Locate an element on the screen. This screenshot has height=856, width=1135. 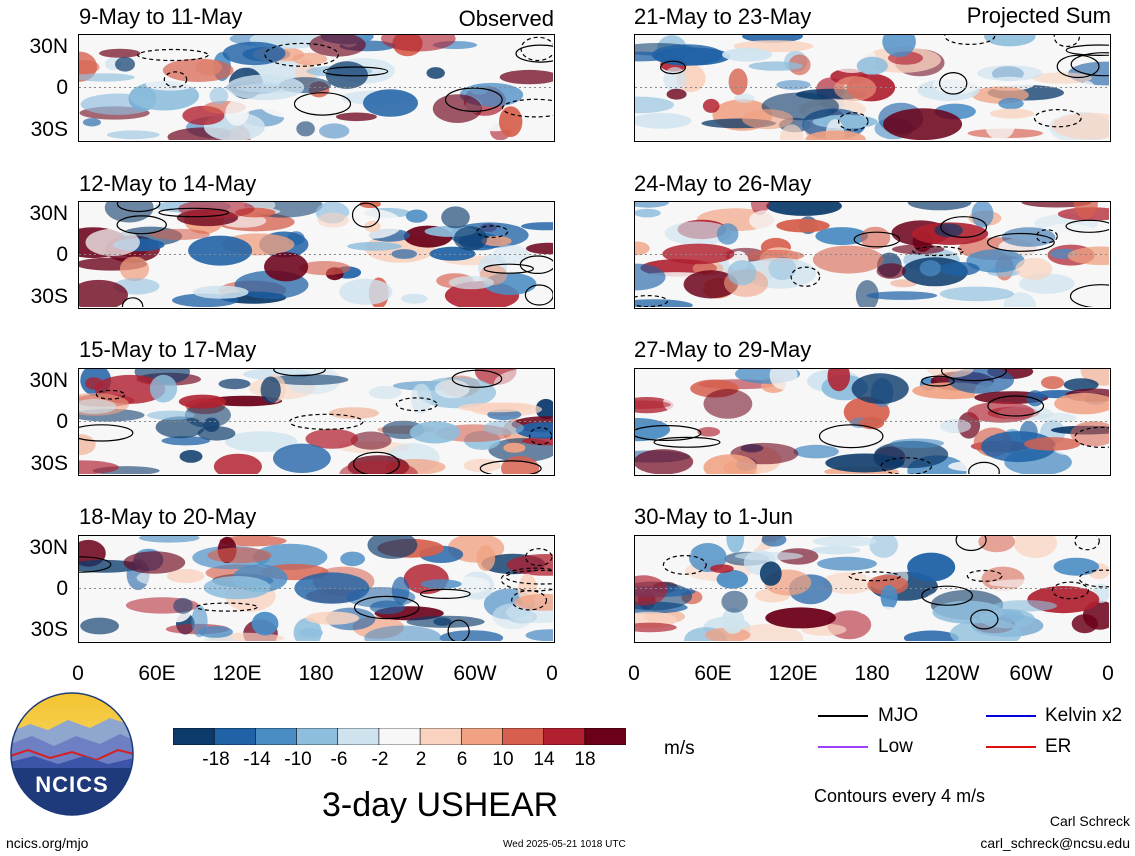
legend-label-er: ER is located at coordinates (1058, 746).